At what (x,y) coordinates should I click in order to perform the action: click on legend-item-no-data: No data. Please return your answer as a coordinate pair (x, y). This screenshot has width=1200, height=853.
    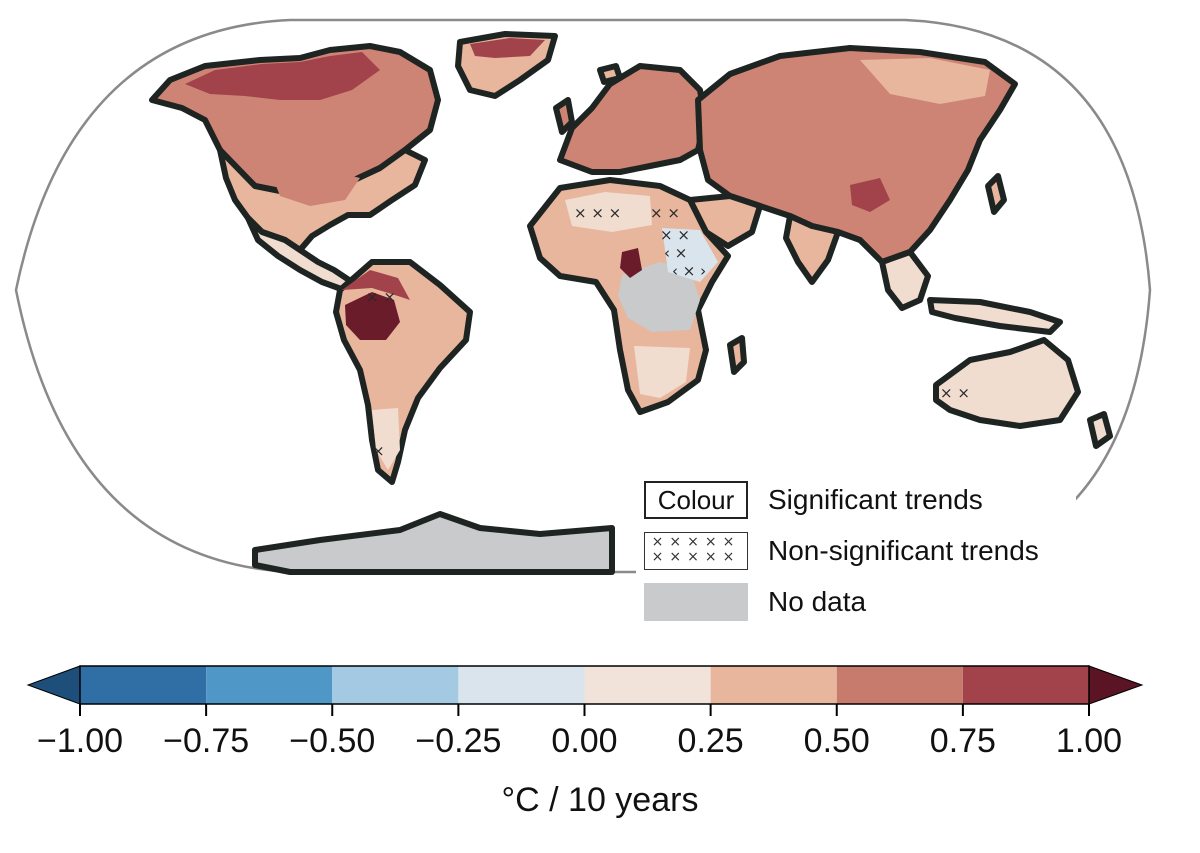
    Looking at the image, I should click on (755, 602).